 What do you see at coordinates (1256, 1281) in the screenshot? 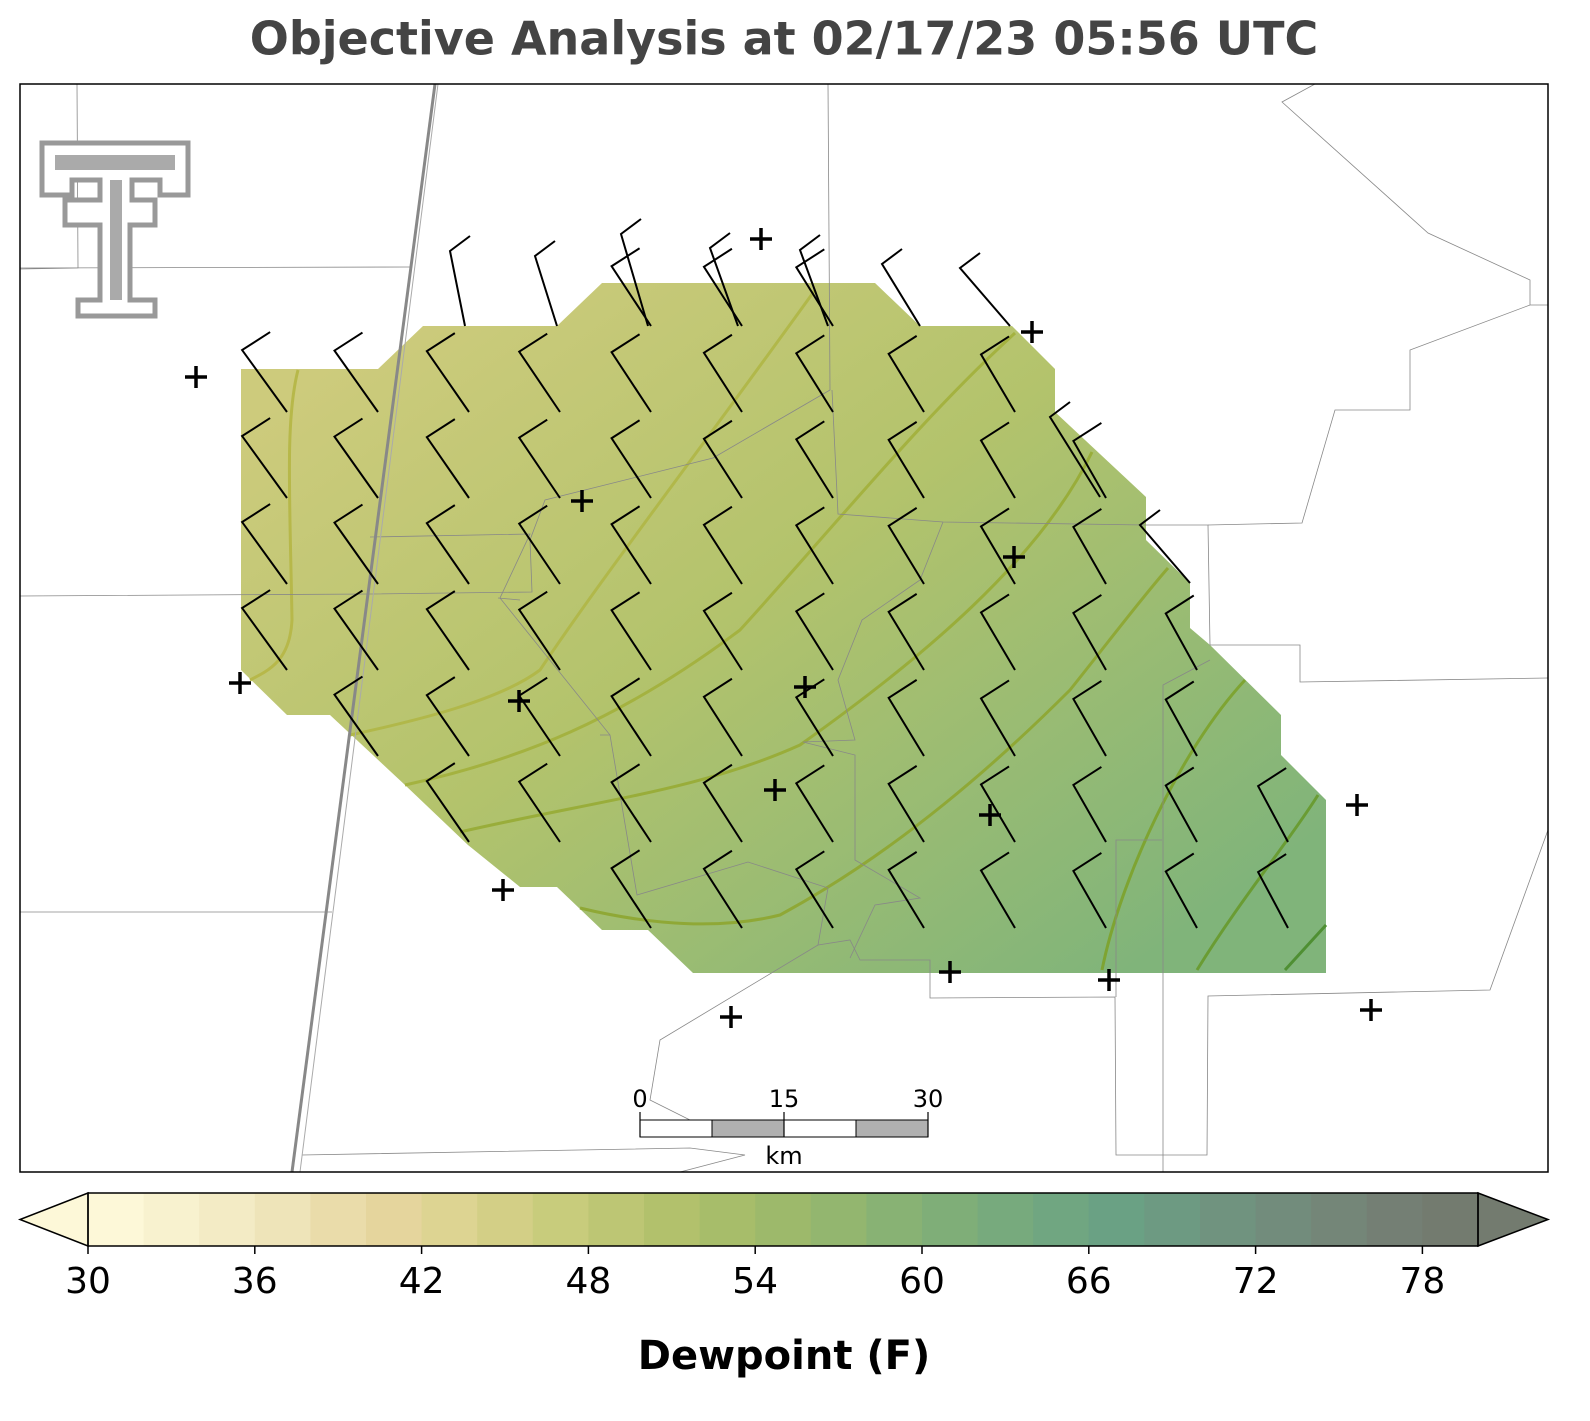
I see `colorbar-tick-label: 72` at bounding box center [1256, 1281].